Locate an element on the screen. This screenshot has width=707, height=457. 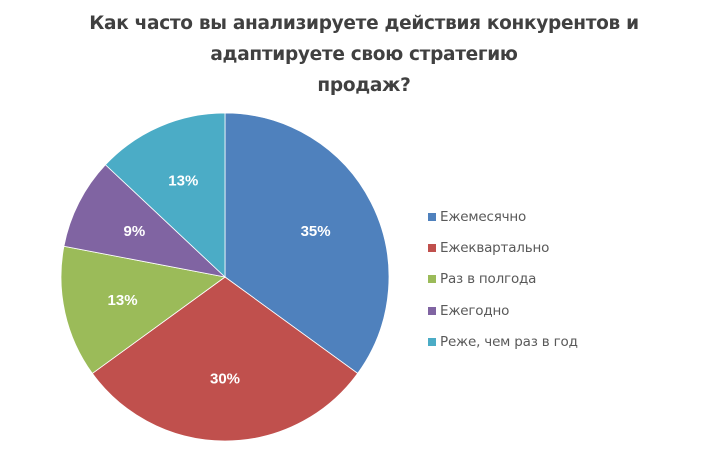
legend-label: Ежеквартально is located at coordinates (495, 247).